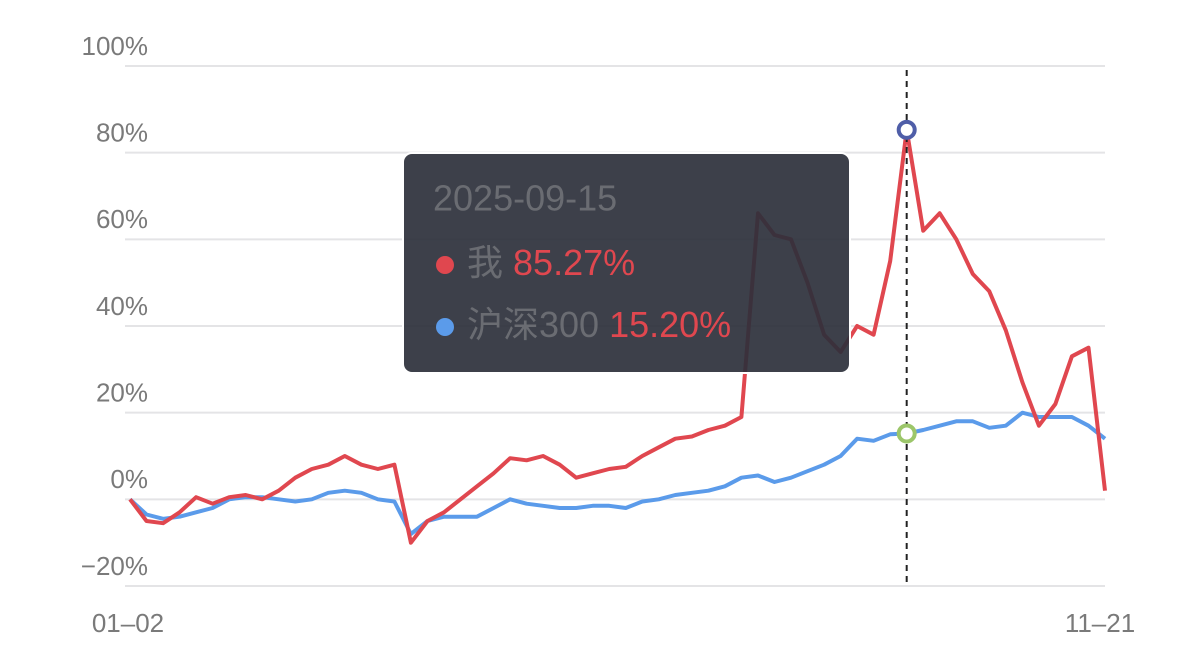 The image size is (1179, 658). Describe the element at coordinates (122, 393) in the screenshot. I see `y-tick-label: 20%` at that location.